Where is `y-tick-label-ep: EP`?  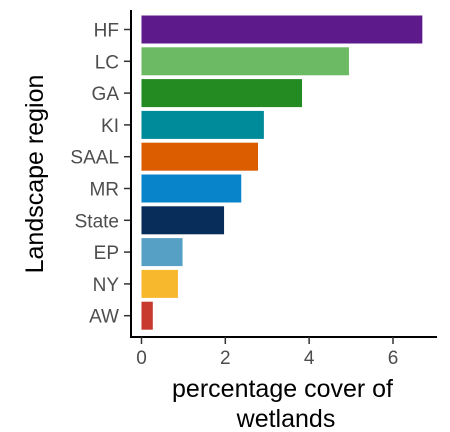
y-tick-label-ep: EP is located at coordinates (106, 253).